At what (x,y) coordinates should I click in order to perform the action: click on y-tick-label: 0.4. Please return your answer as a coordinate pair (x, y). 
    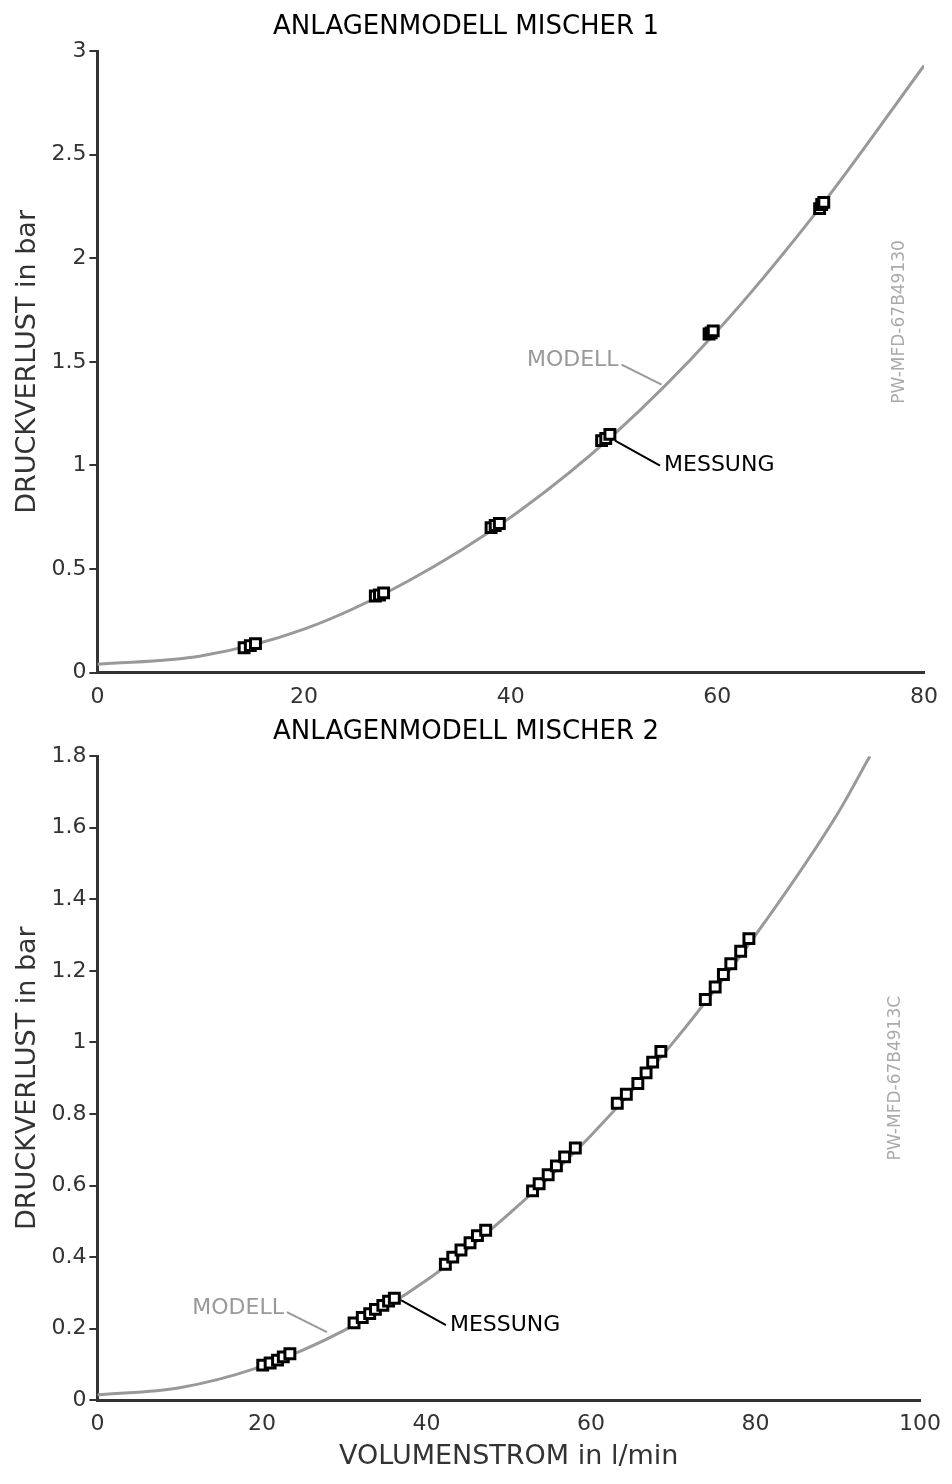
    Looking at the image, I should click on (69, 1255).